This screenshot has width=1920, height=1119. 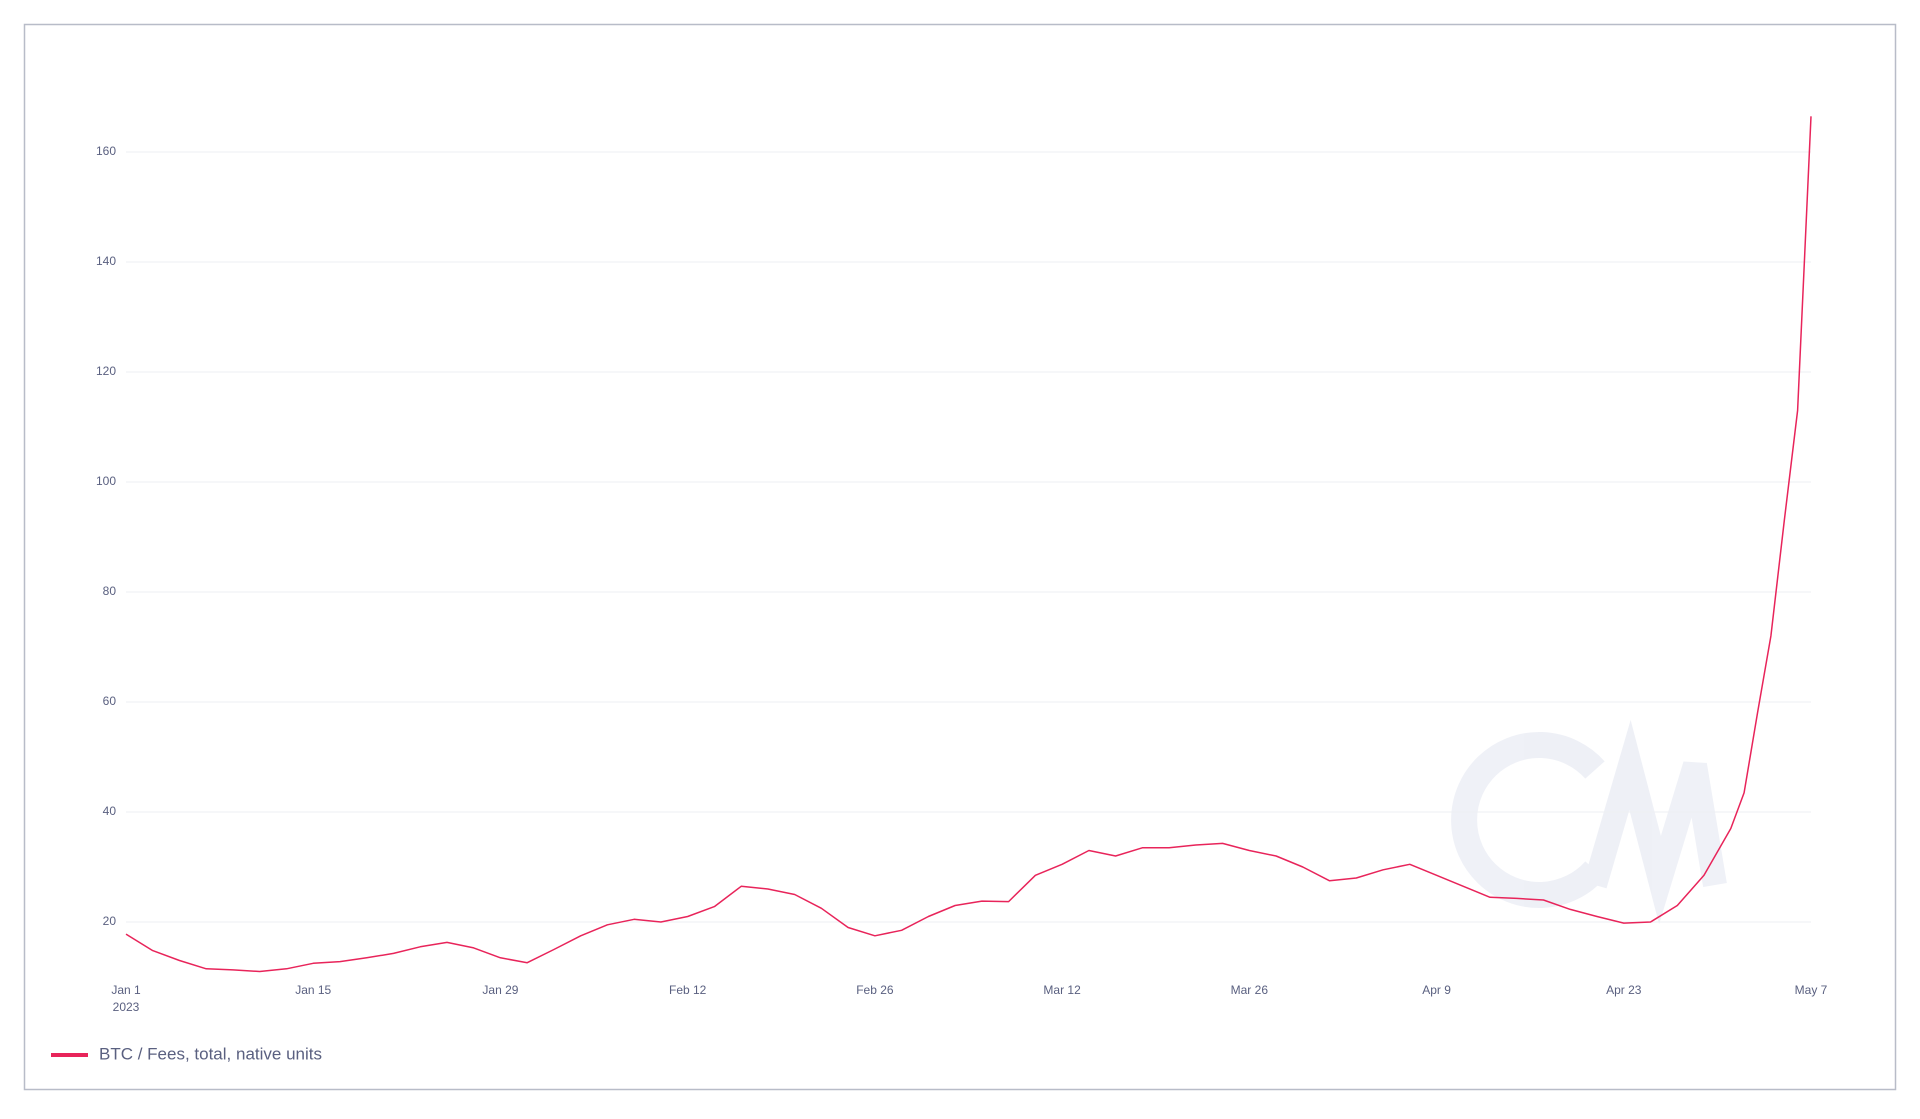 What do you see at coordinates (1624, 990) in the screenshot?
I see `x-tick-label: Apr 23` at bounding box center [1624, 990].